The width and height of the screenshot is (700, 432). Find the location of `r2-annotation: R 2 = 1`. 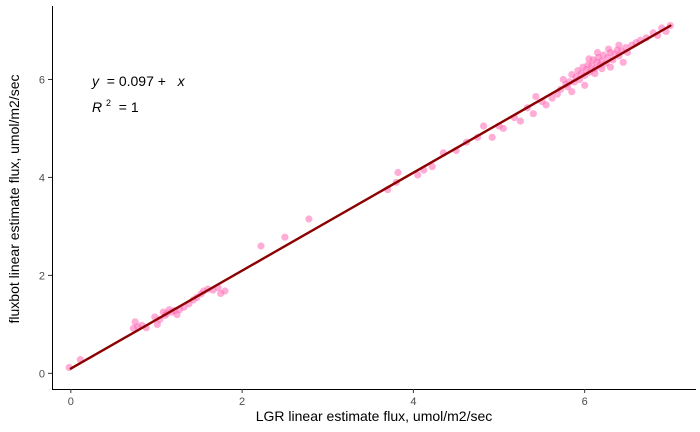

r2-annotation: R 2 = 1 is located at coordinates (115, 104).